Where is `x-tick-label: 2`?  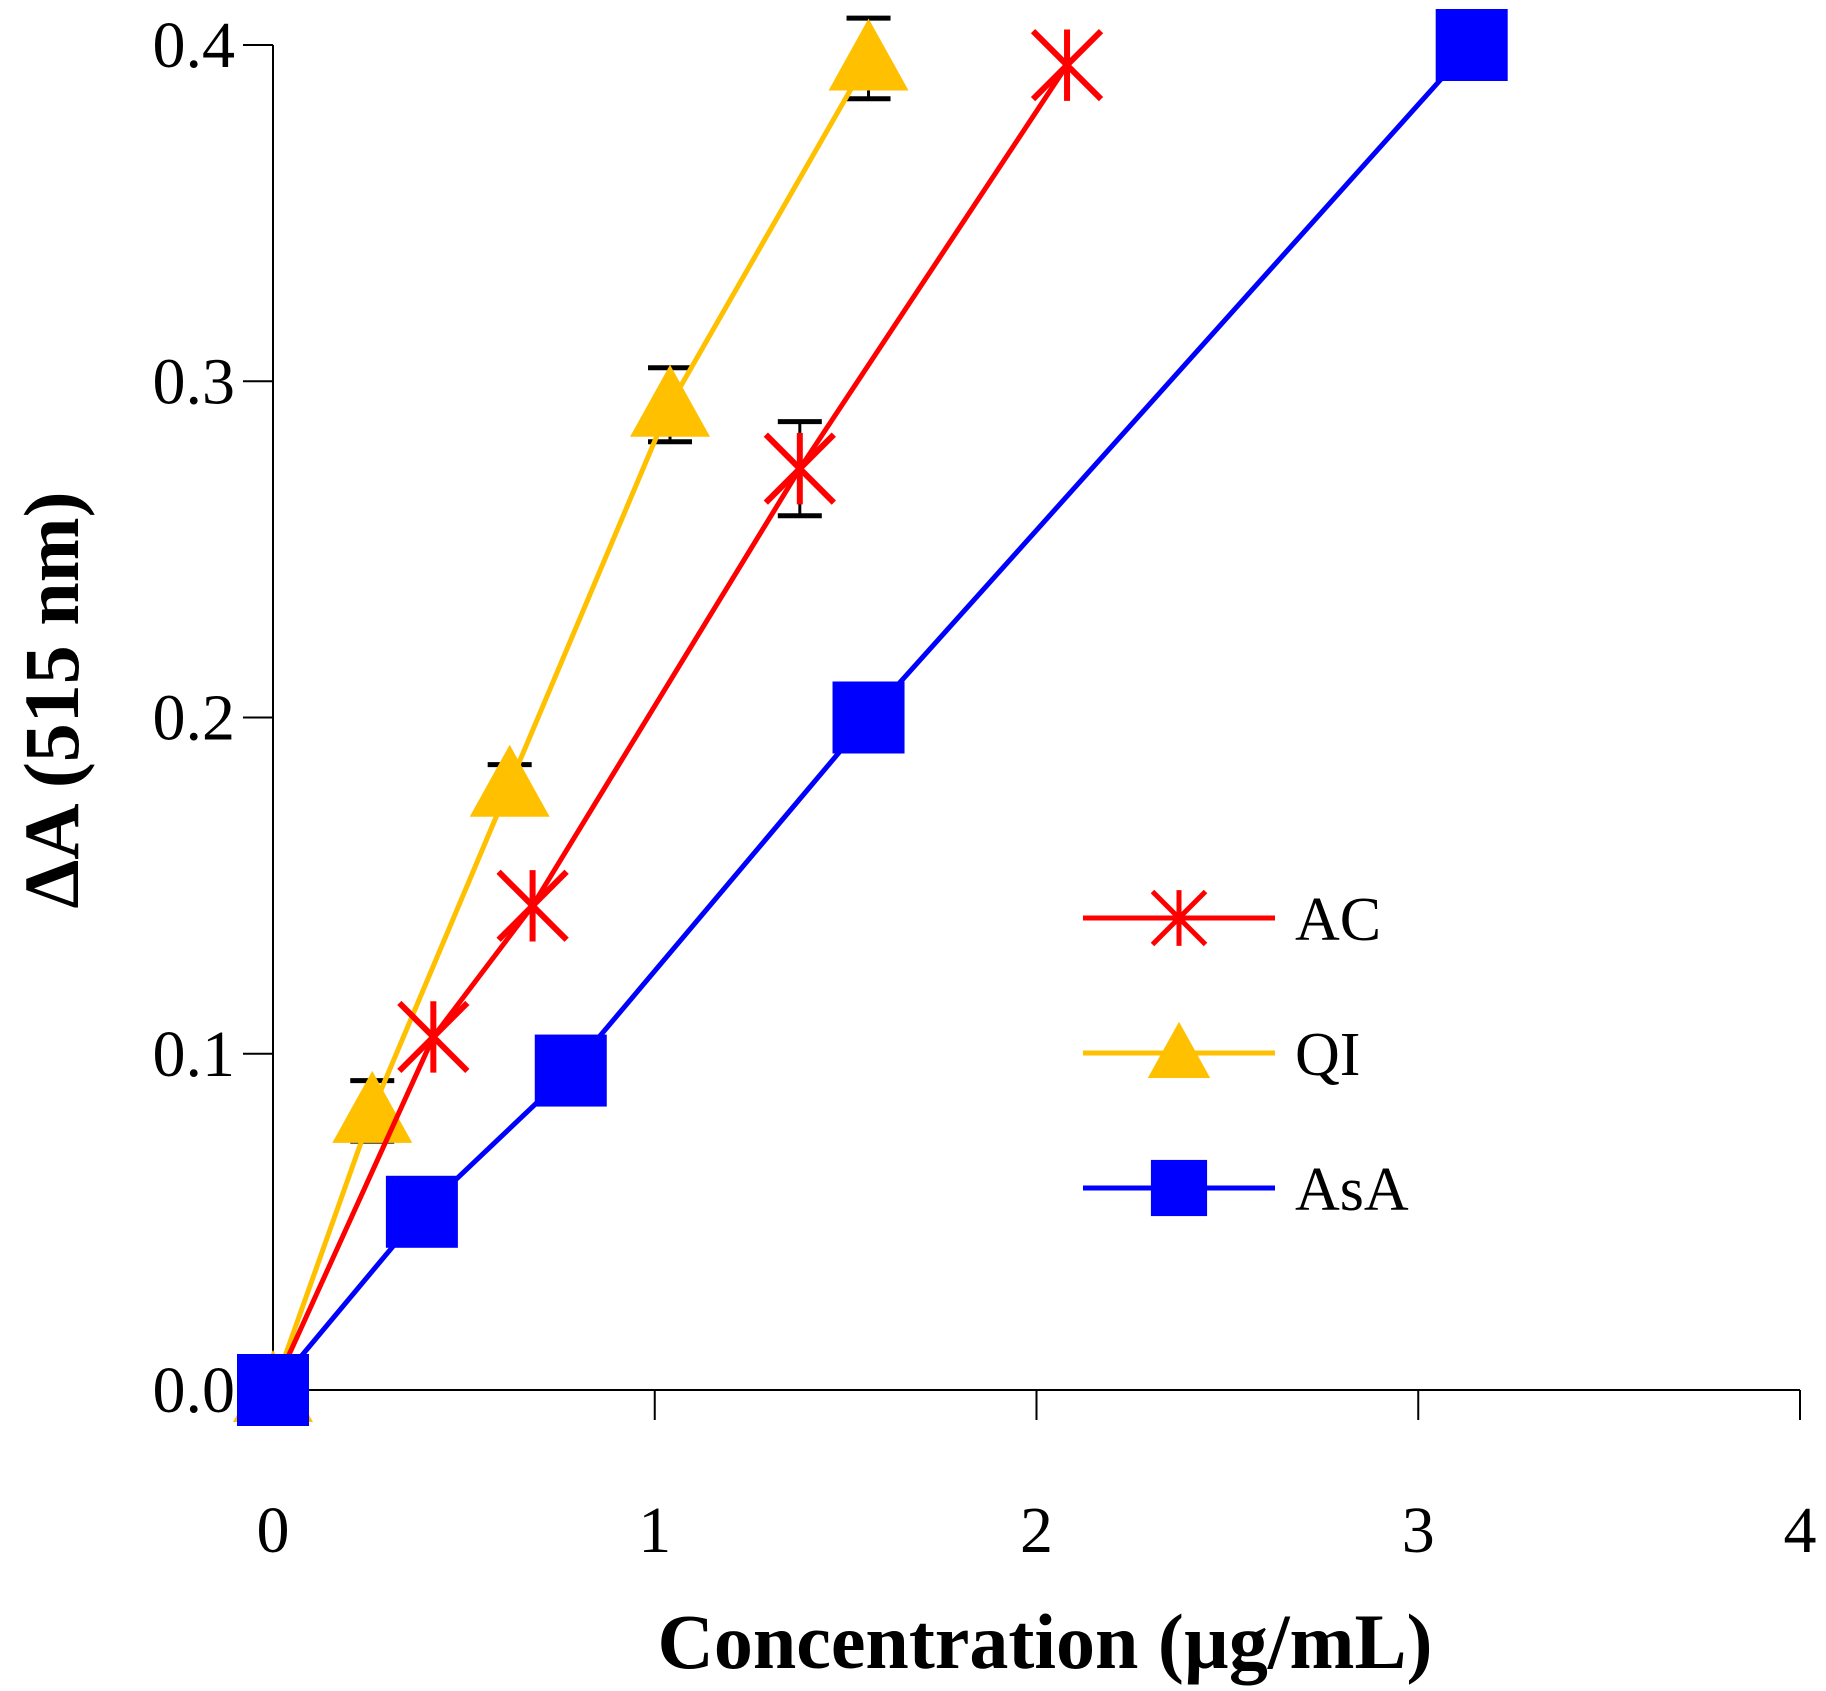
x-tick-label: 2 is located at coordinates (1036, 1530).